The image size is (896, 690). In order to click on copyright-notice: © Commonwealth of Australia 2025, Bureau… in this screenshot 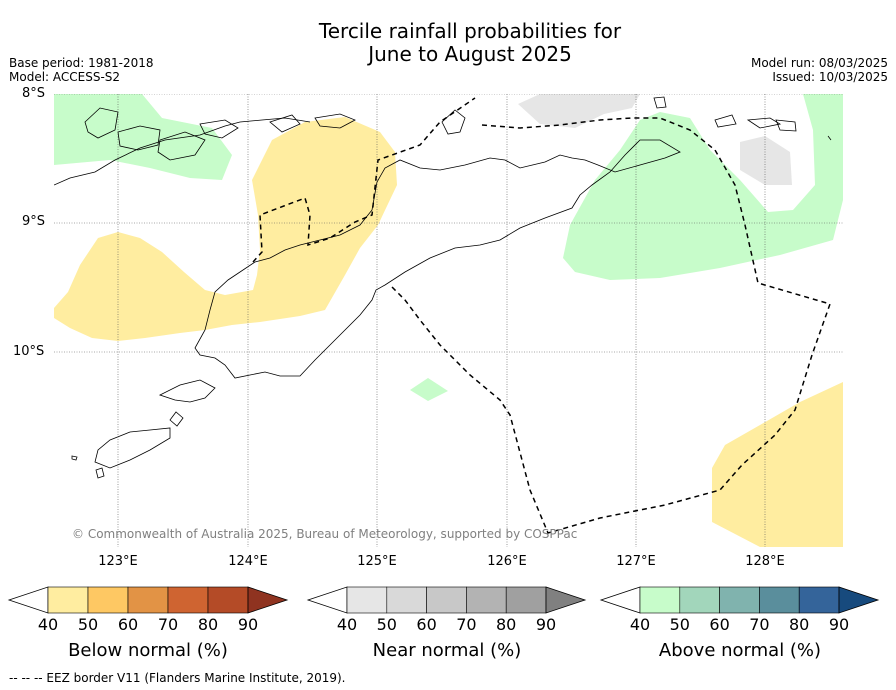, I will do `click(325, 534)`.